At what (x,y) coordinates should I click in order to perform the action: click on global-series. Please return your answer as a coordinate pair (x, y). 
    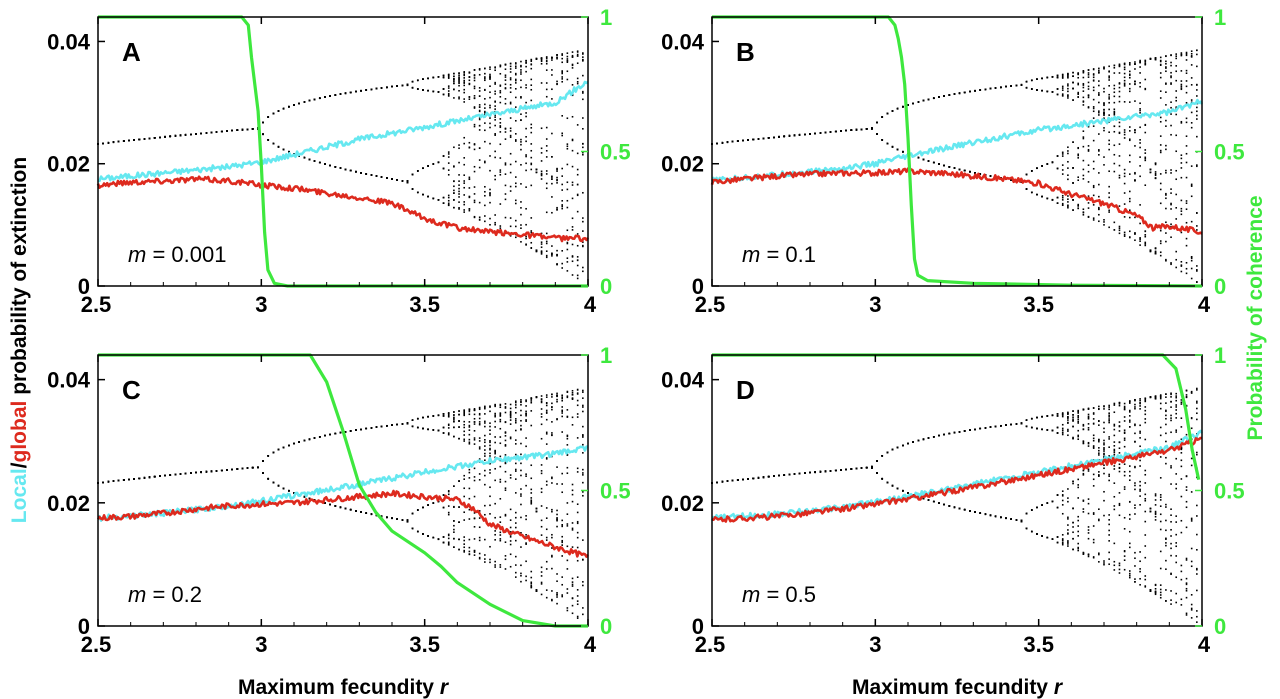
    Looking at the image, I should click on (343, 209).